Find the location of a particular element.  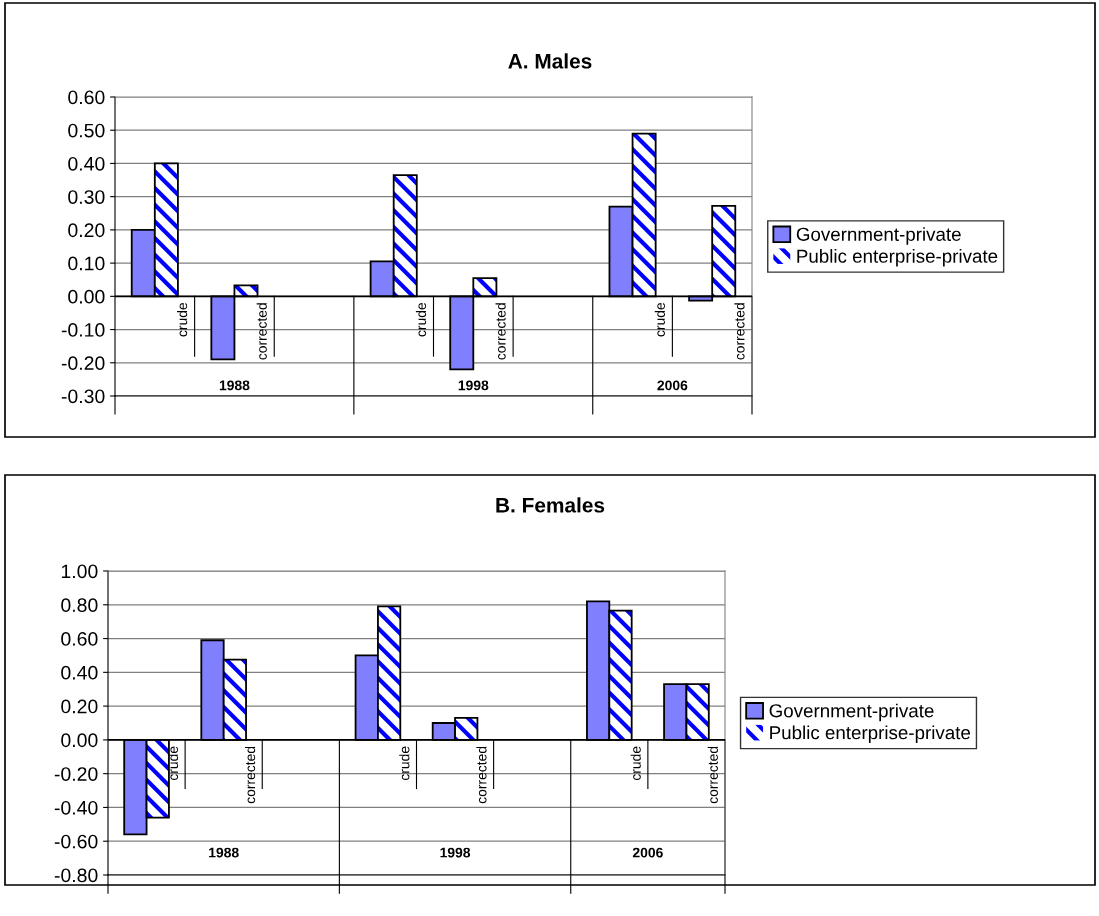

chart-title: A. Males is located at coordinates (550, 61).